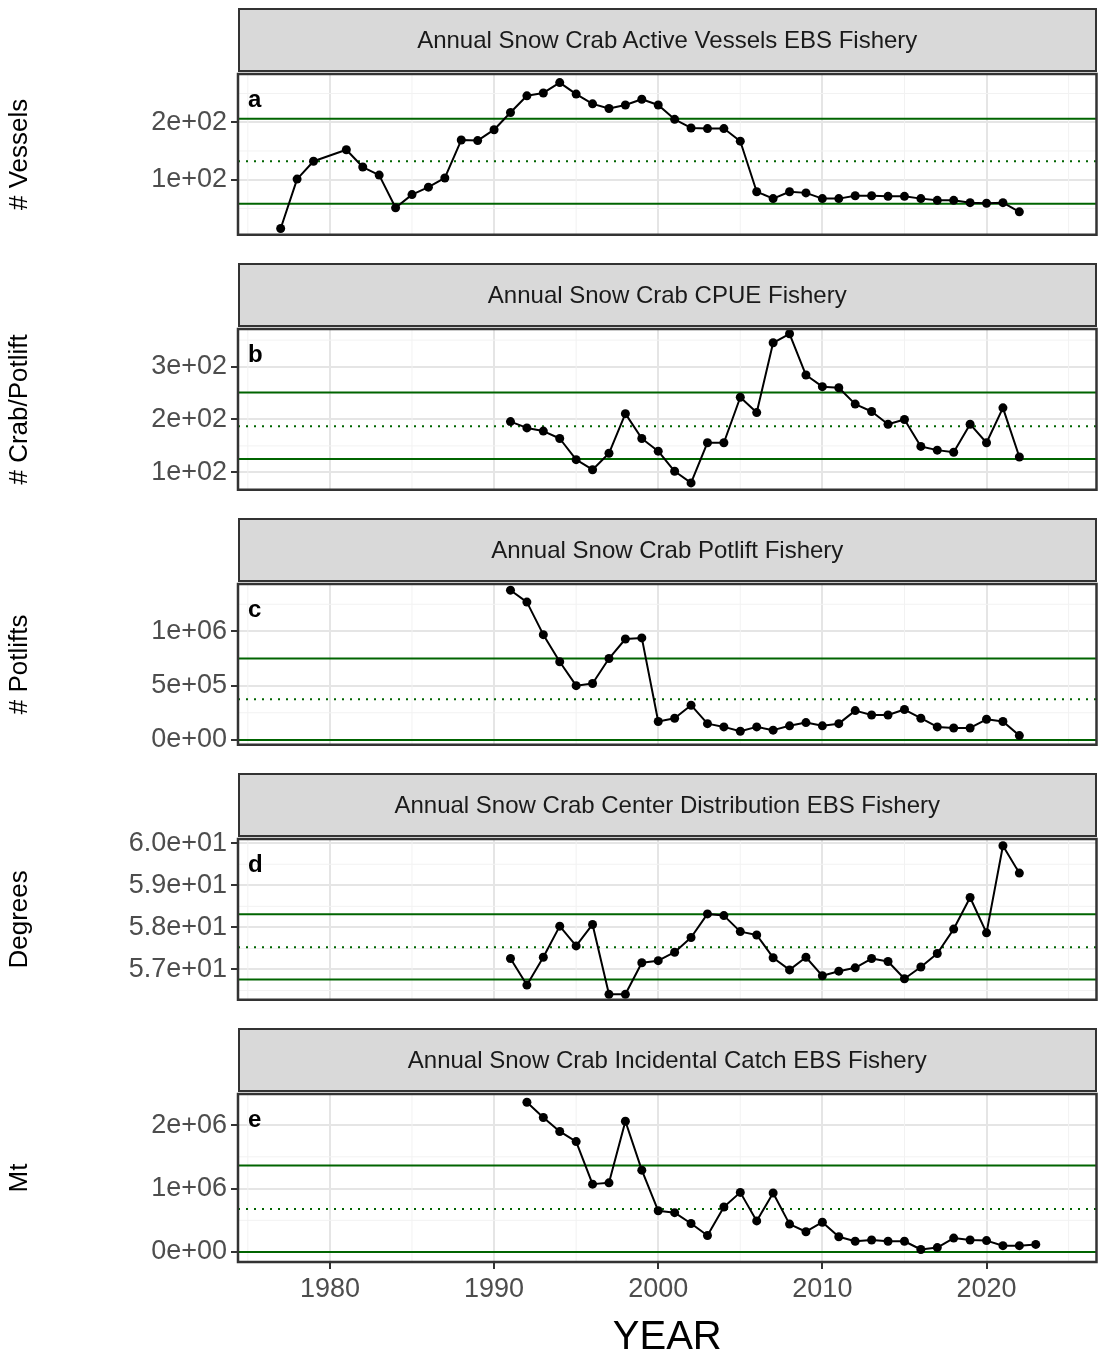 This screenshot has height=1366, width=1101. Describe the element at coordinates (189, 178) in the screenshot. I see `y-tick-label: 1e+02` at that location.